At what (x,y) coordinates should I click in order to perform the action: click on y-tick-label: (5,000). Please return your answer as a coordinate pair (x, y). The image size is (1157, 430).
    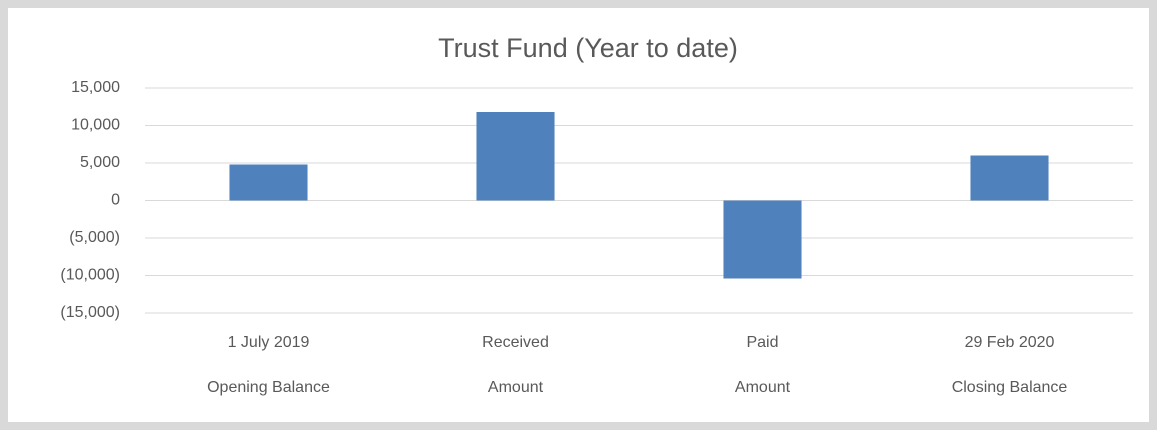
    Looking at the image, I should click on (94, 237).